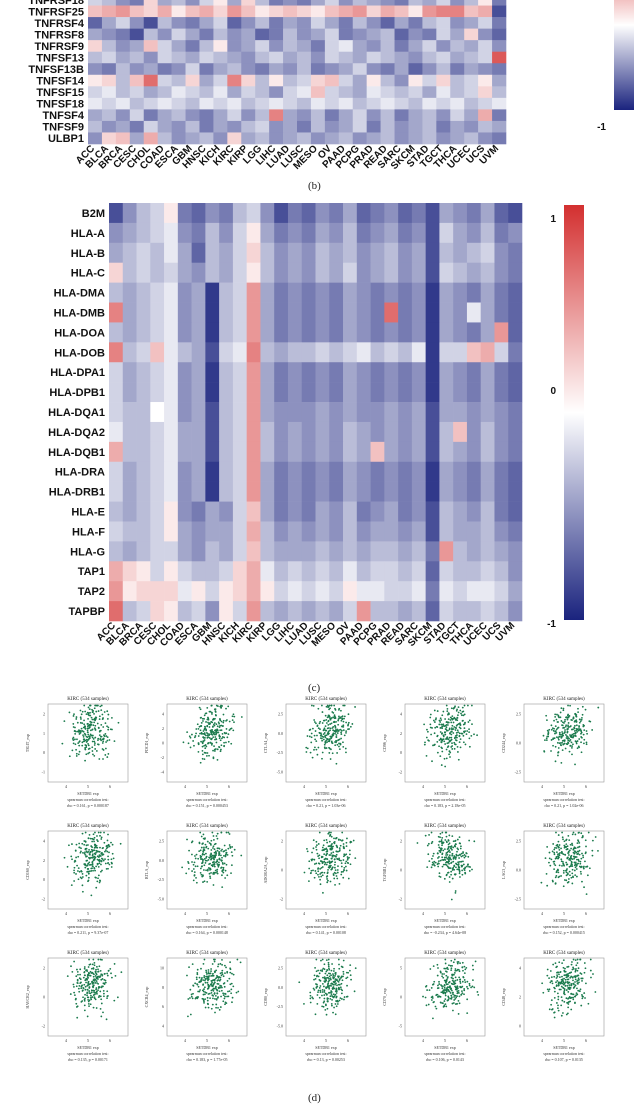 The width and height of the screenshot is (634, 1107). Describe the element at coordinates (325, 793) in the screenshot. I see `x-axis-label: SETDB1 exp` at that location.